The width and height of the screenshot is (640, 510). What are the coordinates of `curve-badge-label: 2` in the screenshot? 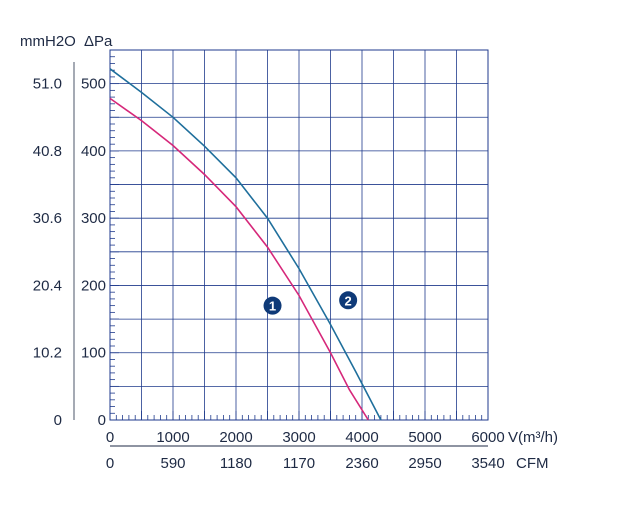 It's located at (348, 300).